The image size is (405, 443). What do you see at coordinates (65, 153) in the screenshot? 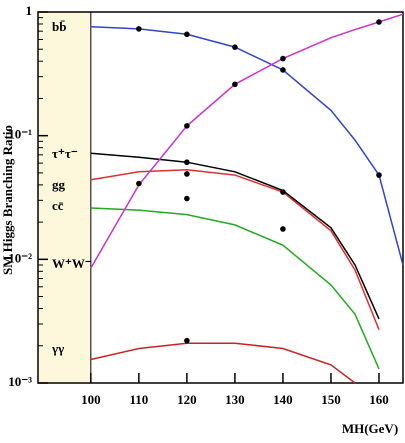
I see `series-label: τ⁺τ⁻` at bounding box center [65, 153].